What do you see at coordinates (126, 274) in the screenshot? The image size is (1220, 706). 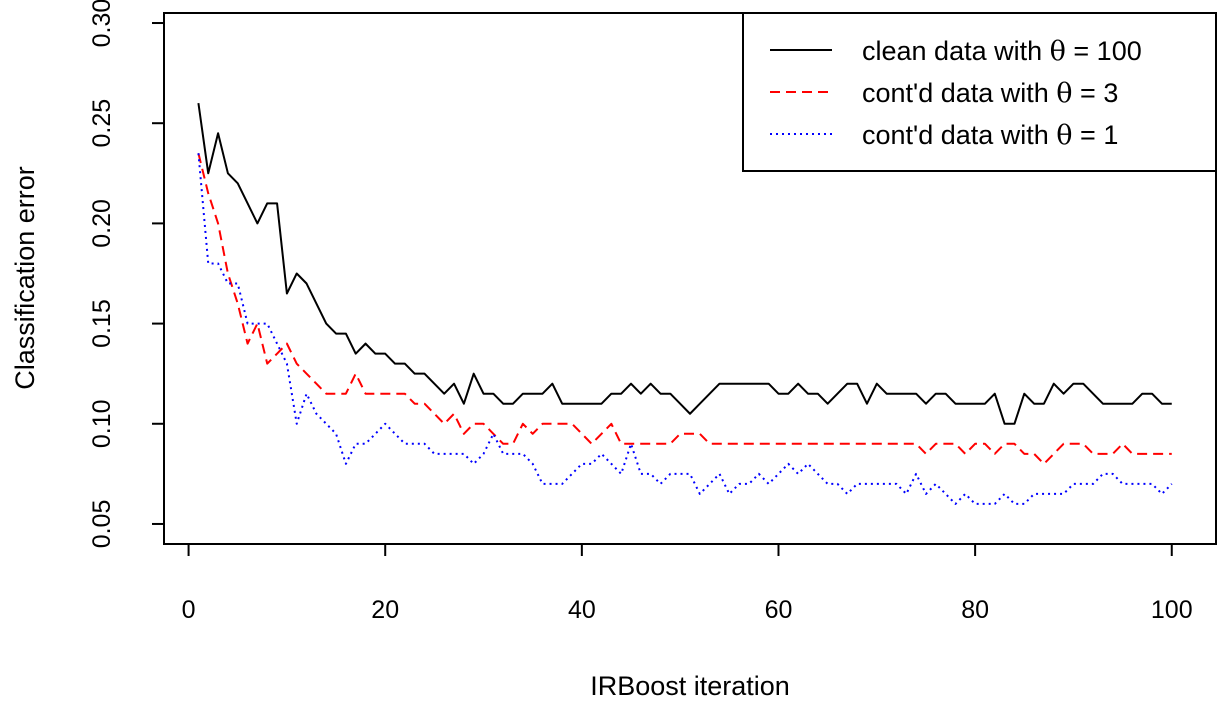 I see `y-axis: 0.05 0.10 0.15 0.20 0.25 0.30` at bounding box center [126, 274].